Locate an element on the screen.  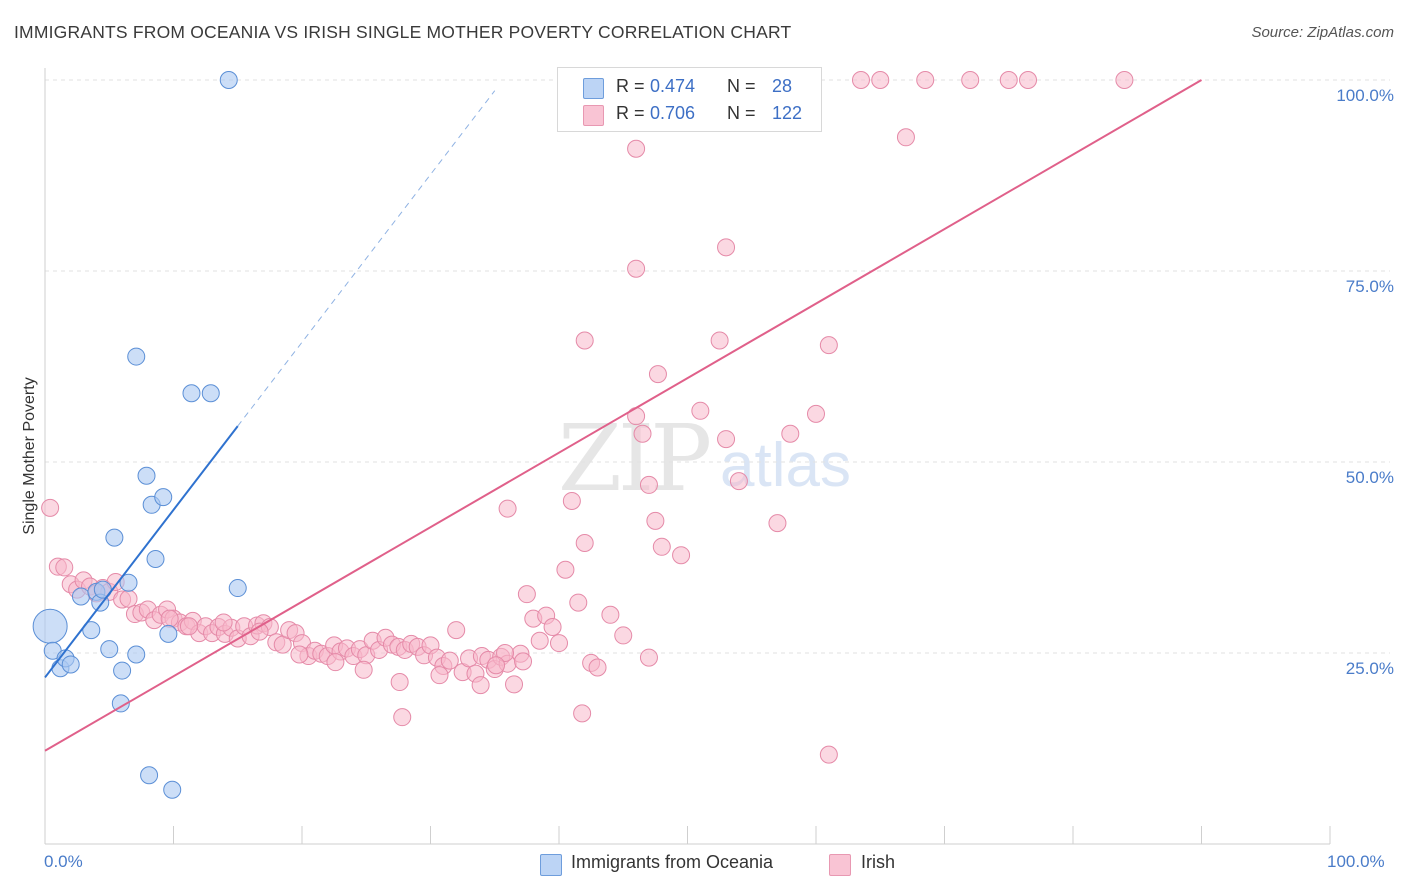
x-tick-label-max: 100.0% is located at coordinates (1356, 861).